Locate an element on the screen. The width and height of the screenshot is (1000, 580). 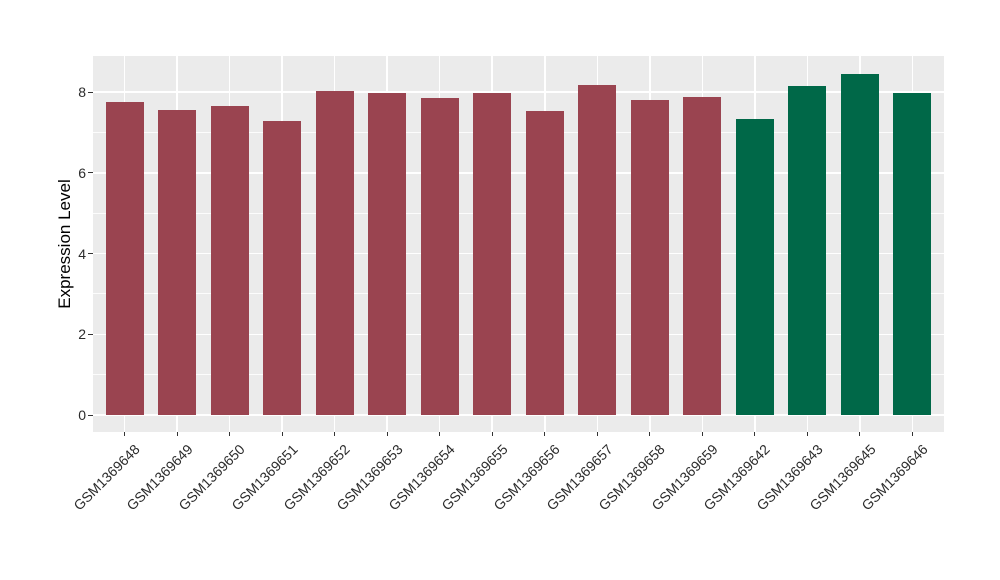
y-tick-label: 0 is located at coordinates (82, 415).